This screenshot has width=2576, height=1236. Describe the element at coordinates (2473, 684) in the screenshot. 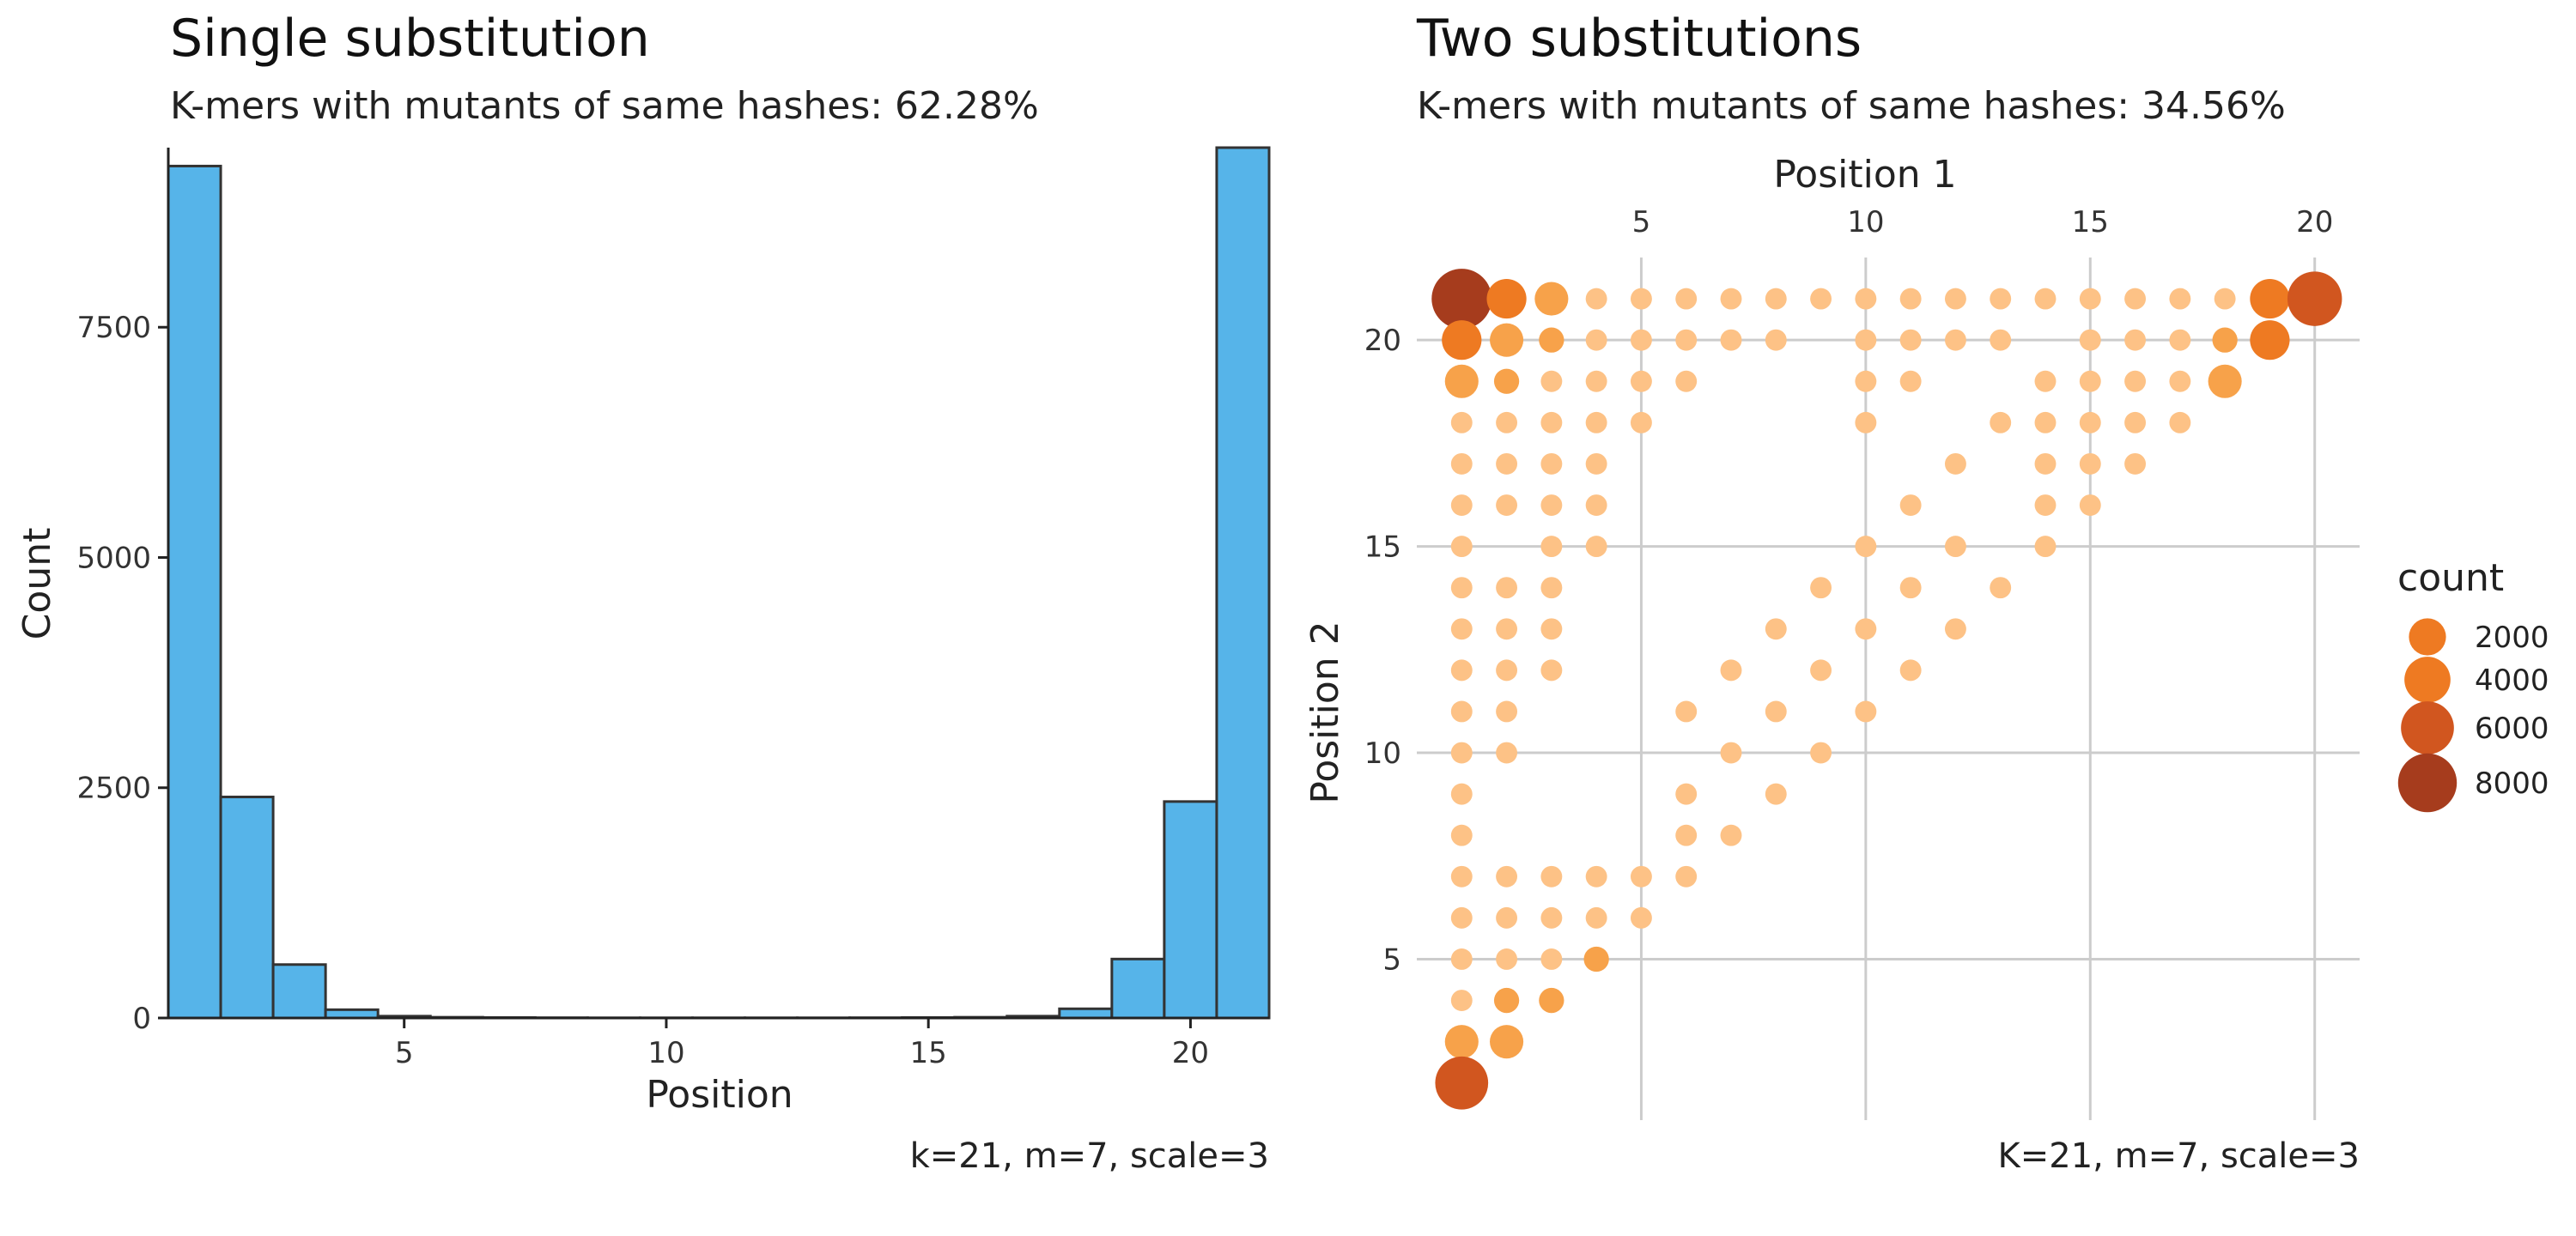

I see `dotplot-legend: count 2000 4000 6000 8000` at that location.